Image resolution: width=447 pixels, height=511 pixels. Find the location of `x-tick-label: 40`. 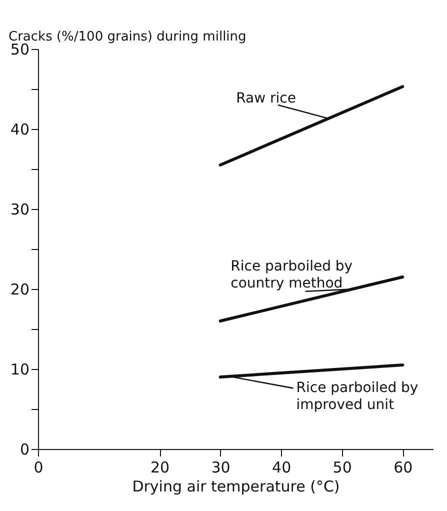

x-tick-label: 40 is located at coordinates (282, 467).